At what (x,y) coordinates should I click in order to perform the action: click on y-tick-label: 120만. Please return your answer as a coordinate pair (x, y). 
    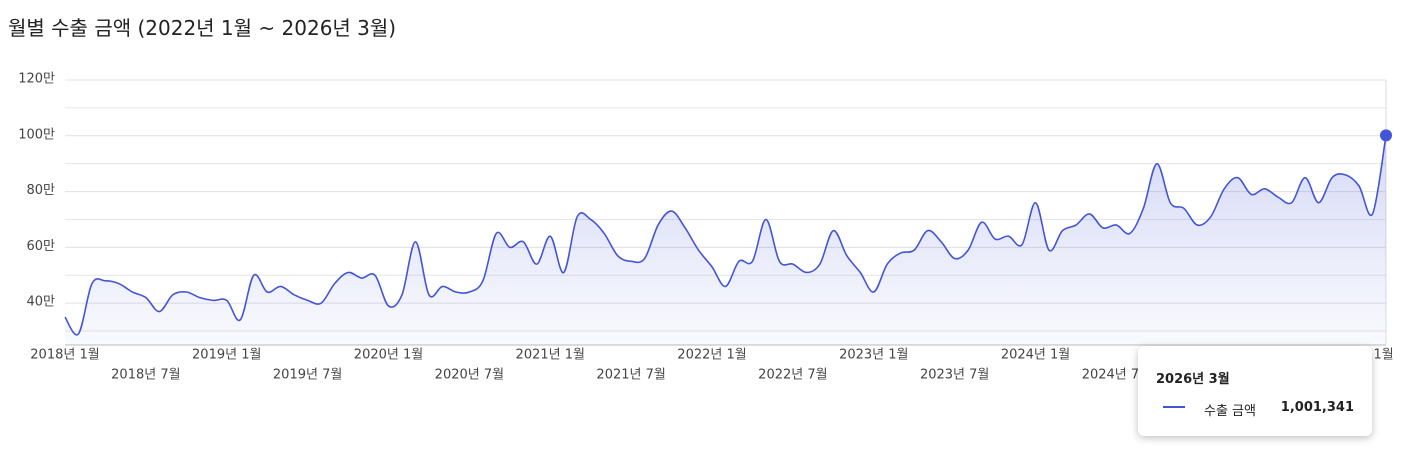
    Looking at the image, I should click on (36, 79).